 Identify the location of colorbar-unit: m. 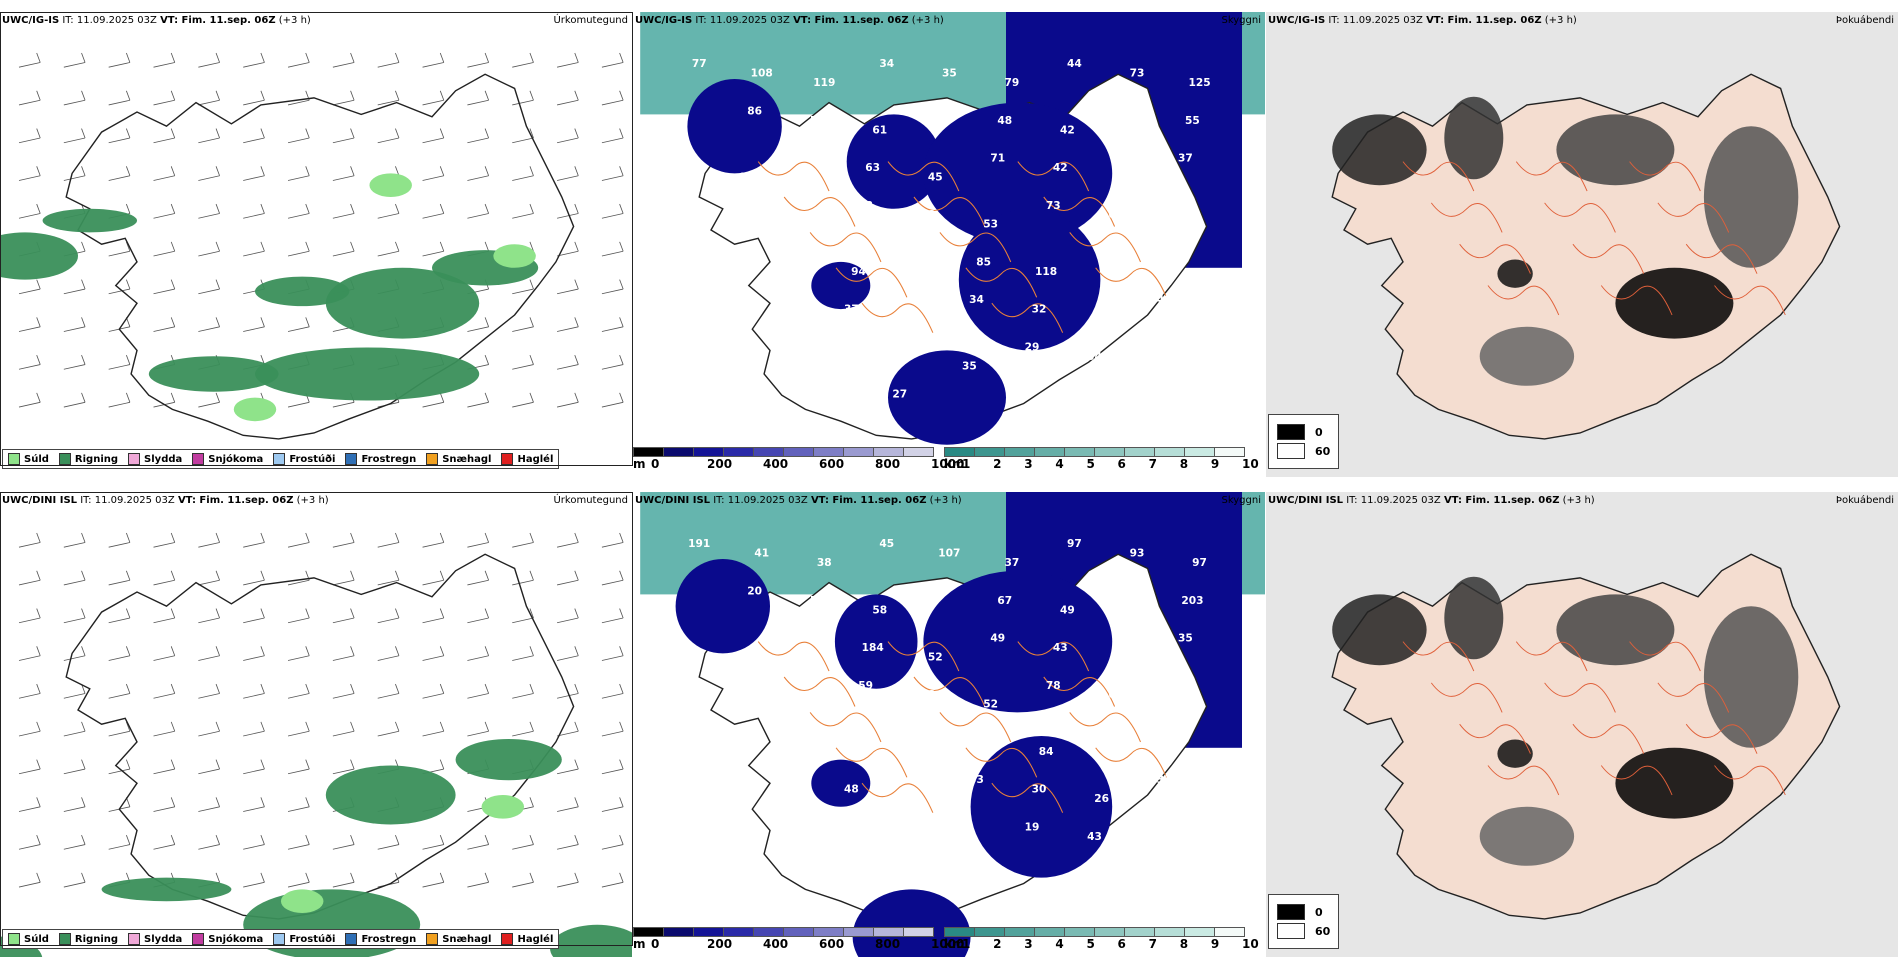
(639, 464).